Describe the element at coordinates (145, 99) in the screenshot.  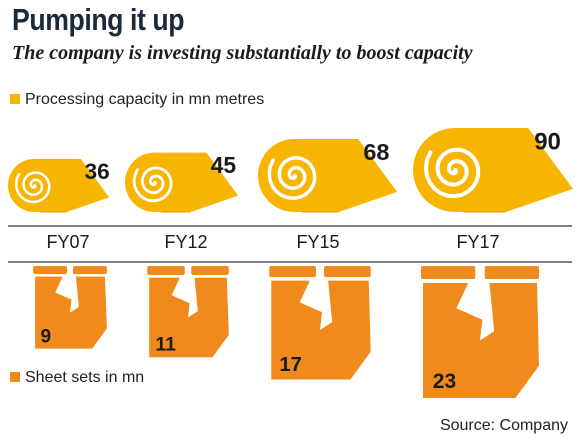
I see `legend-capacity-label: Processing capacity in mn metres` at that location.